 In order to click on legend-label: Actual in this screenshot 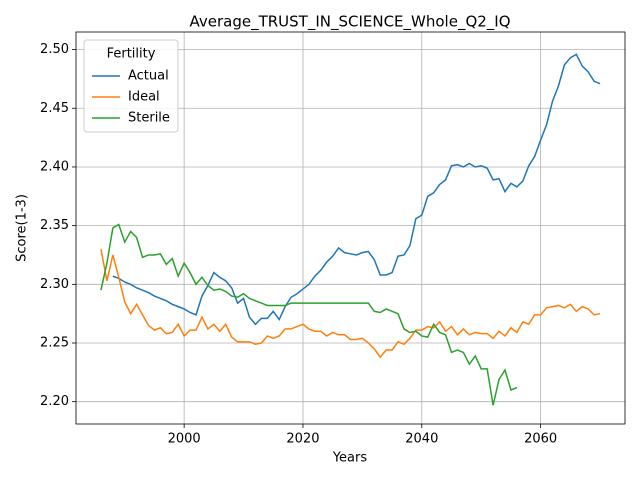, I will do `click(148, 76)`.